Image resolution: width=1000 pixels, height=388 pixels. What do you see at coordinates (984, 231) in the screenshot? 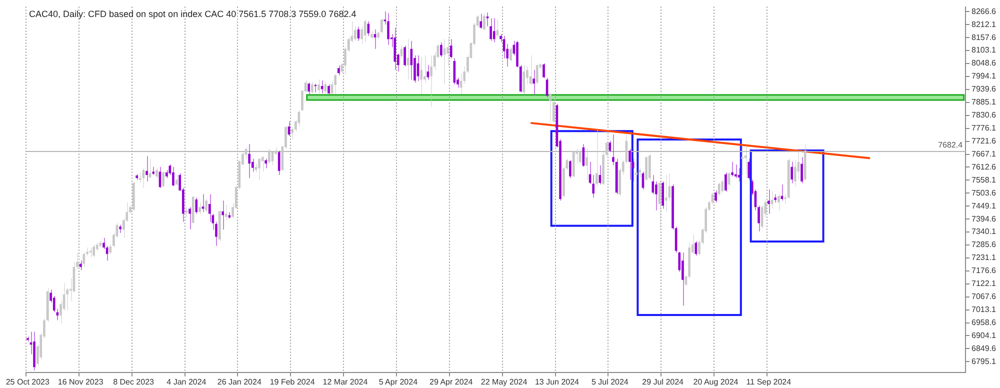
I see `y-tick-label: 7340.1` at bounding box center [984, 231].